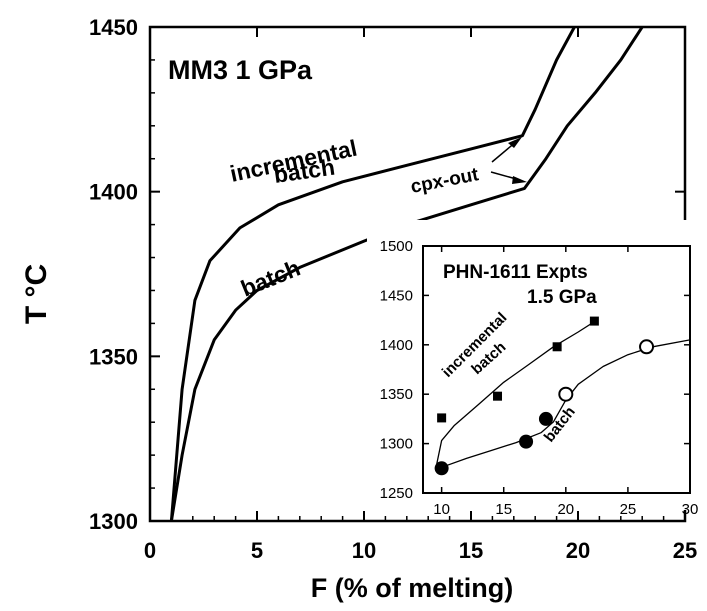 The image size is (707, 611). I want to click on main-y-tick-label: 1300, so click(113, 521).